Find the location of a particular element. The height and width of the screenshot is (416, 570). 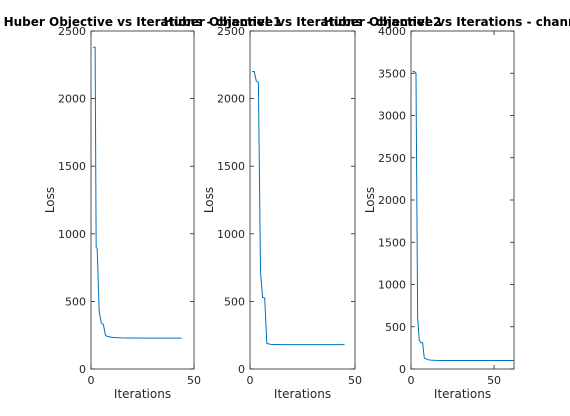

y-tick-label: 3500 is located at coordinates (392, 73).